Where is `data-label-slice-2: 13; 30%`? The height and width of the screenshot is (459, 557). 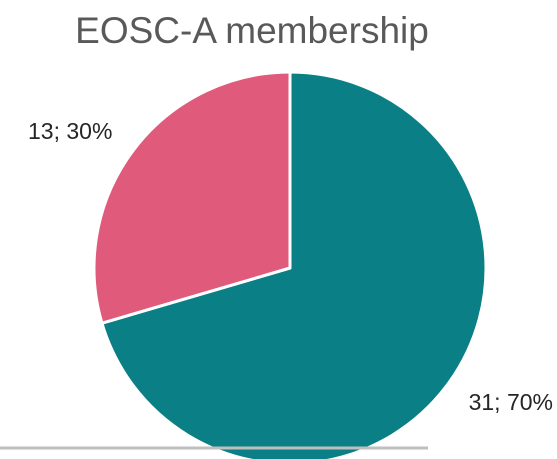 data-label-slice-2: 13; 30% is located at coordinates (70, 131).